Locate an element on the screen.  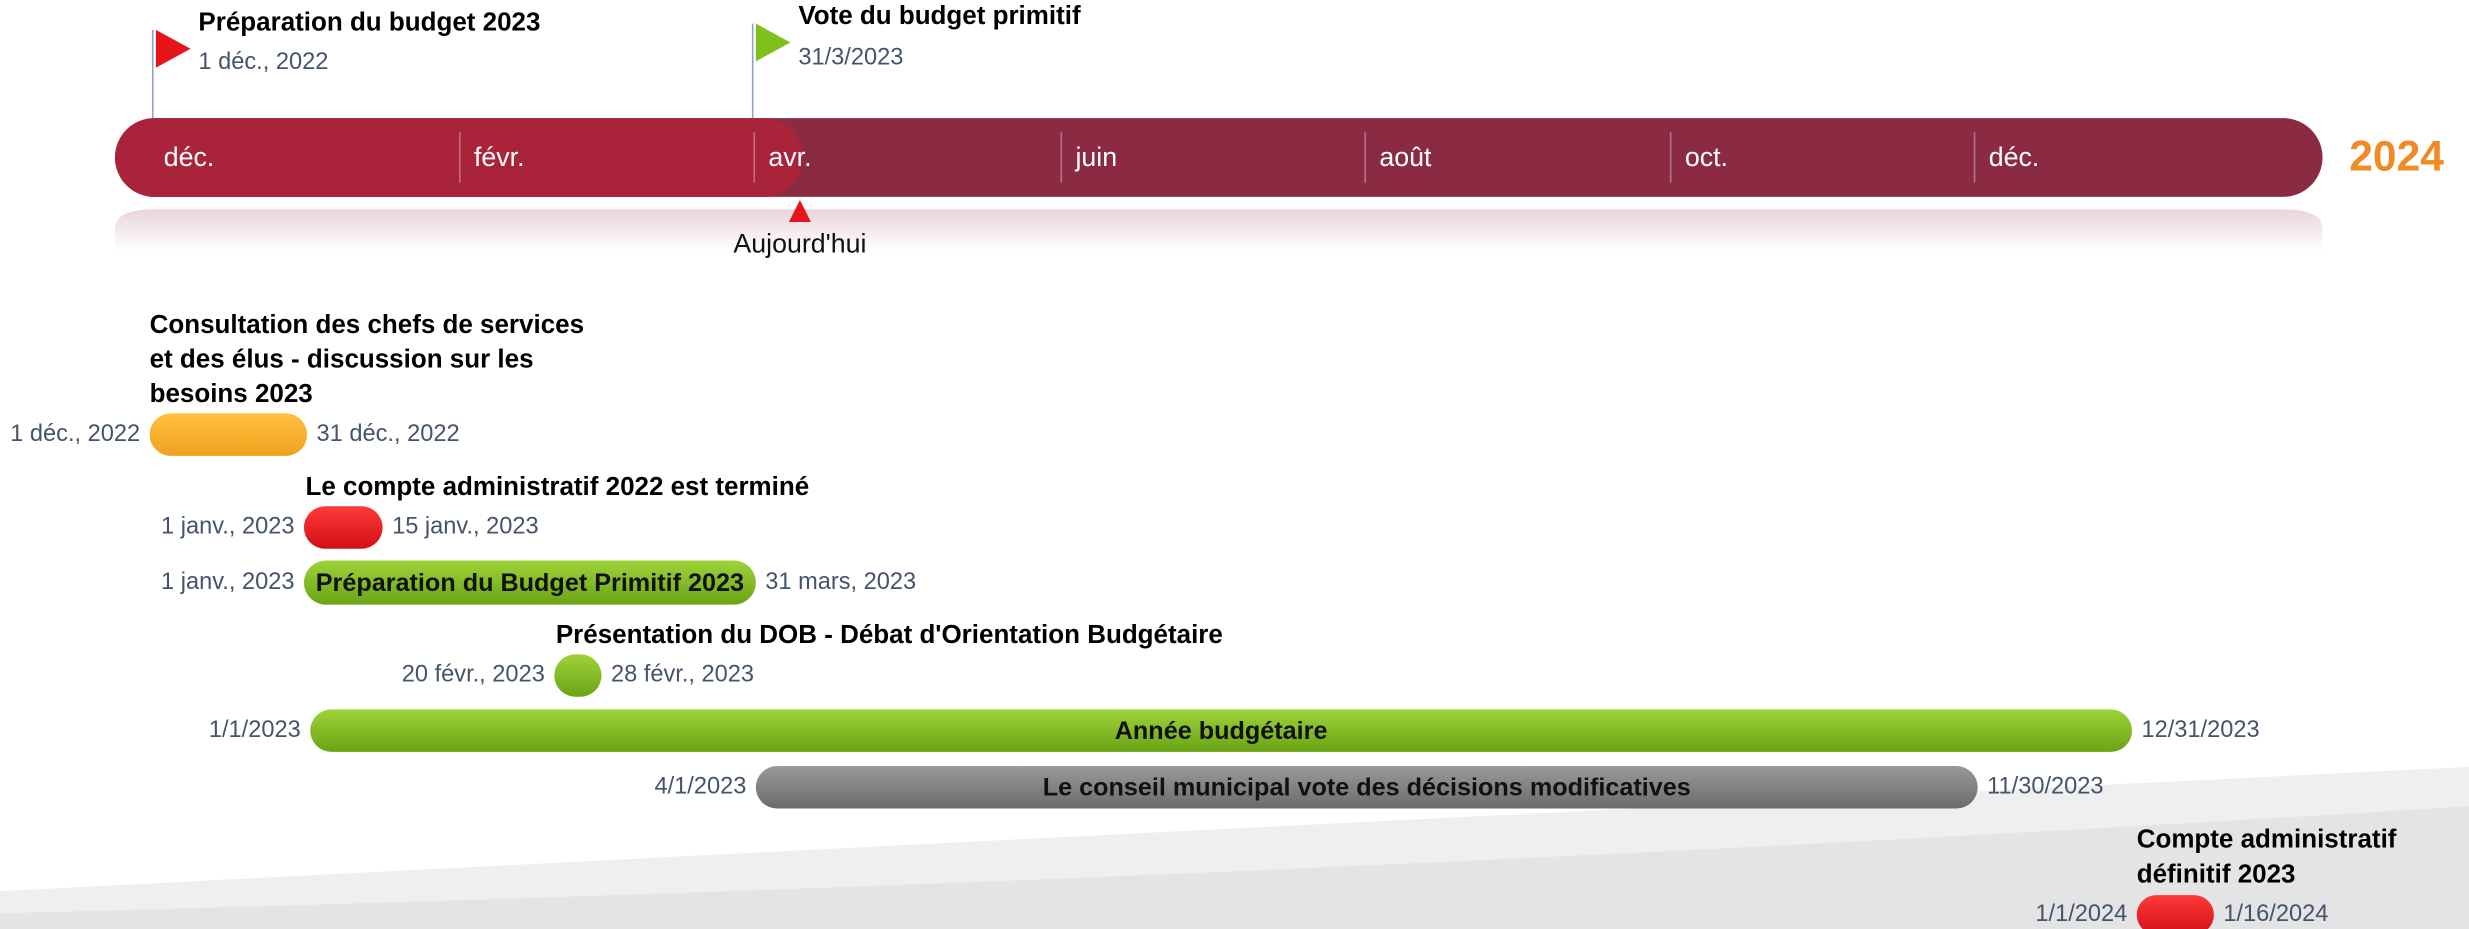
task-end: 28 févr., 2023 is located at coordinates (682, 675).